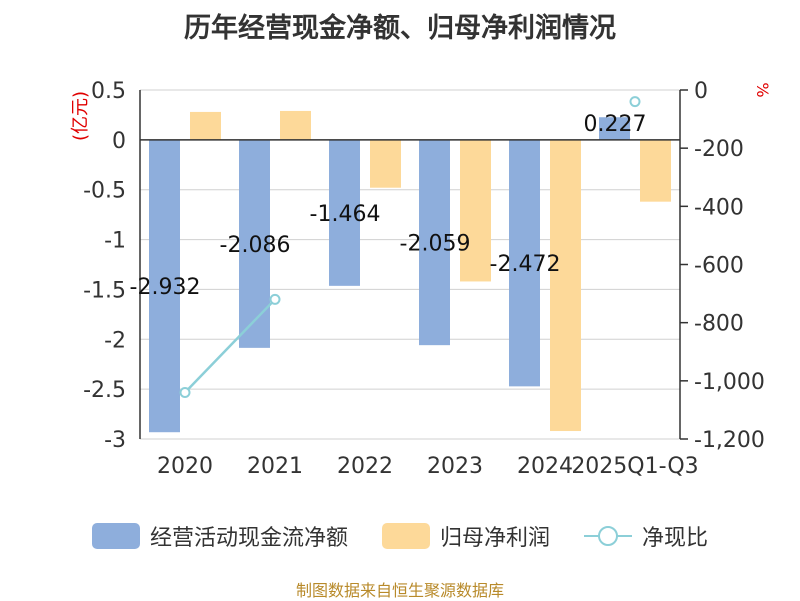 The height and width of the screenshot is (601, 800). Describe the element at coordinates (115, 241) in the screenshot. I see `y-left-tick-label-3: -1` at that location.